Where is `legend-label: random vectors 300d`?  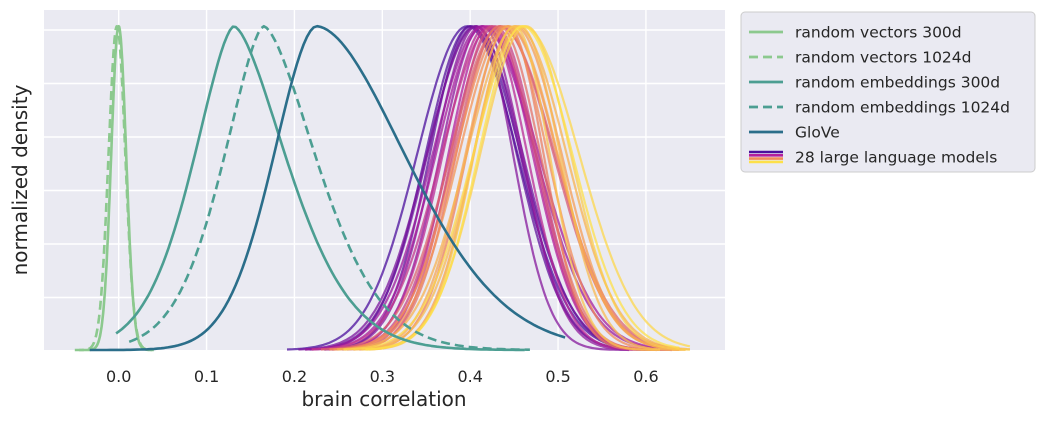
legend-label: random vectors 300d is located at coordinates (878, 33).